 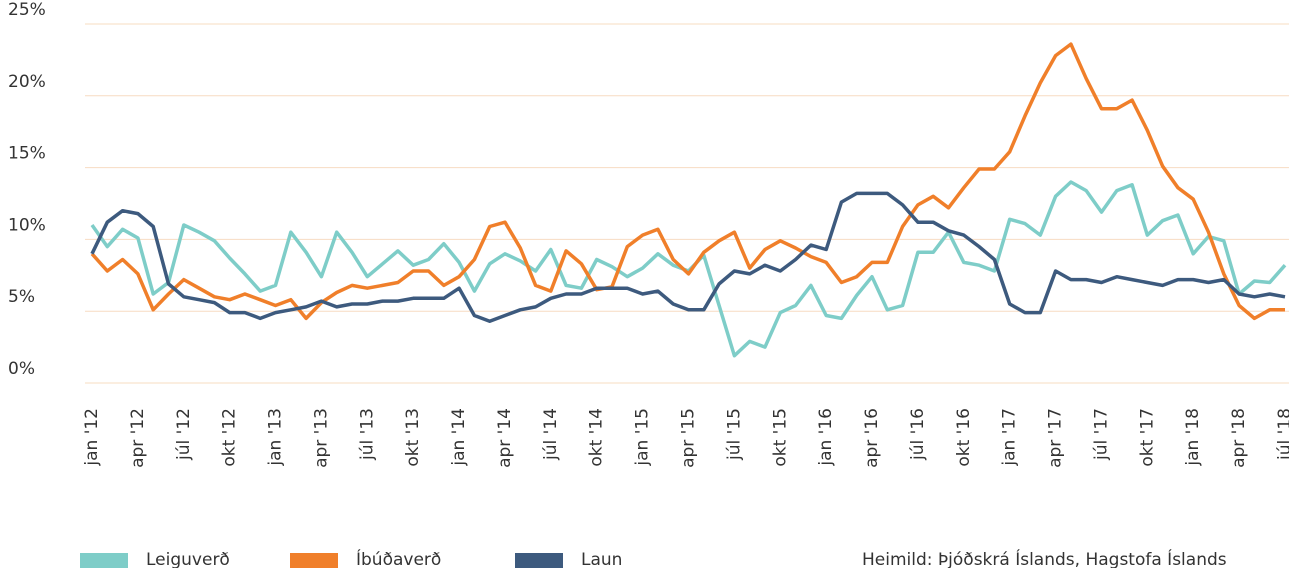 What do you see at coordinates (1010, 437) in the screenshot?
I see `x-tick-label: jan '17` at bounding box center [1010, 437].